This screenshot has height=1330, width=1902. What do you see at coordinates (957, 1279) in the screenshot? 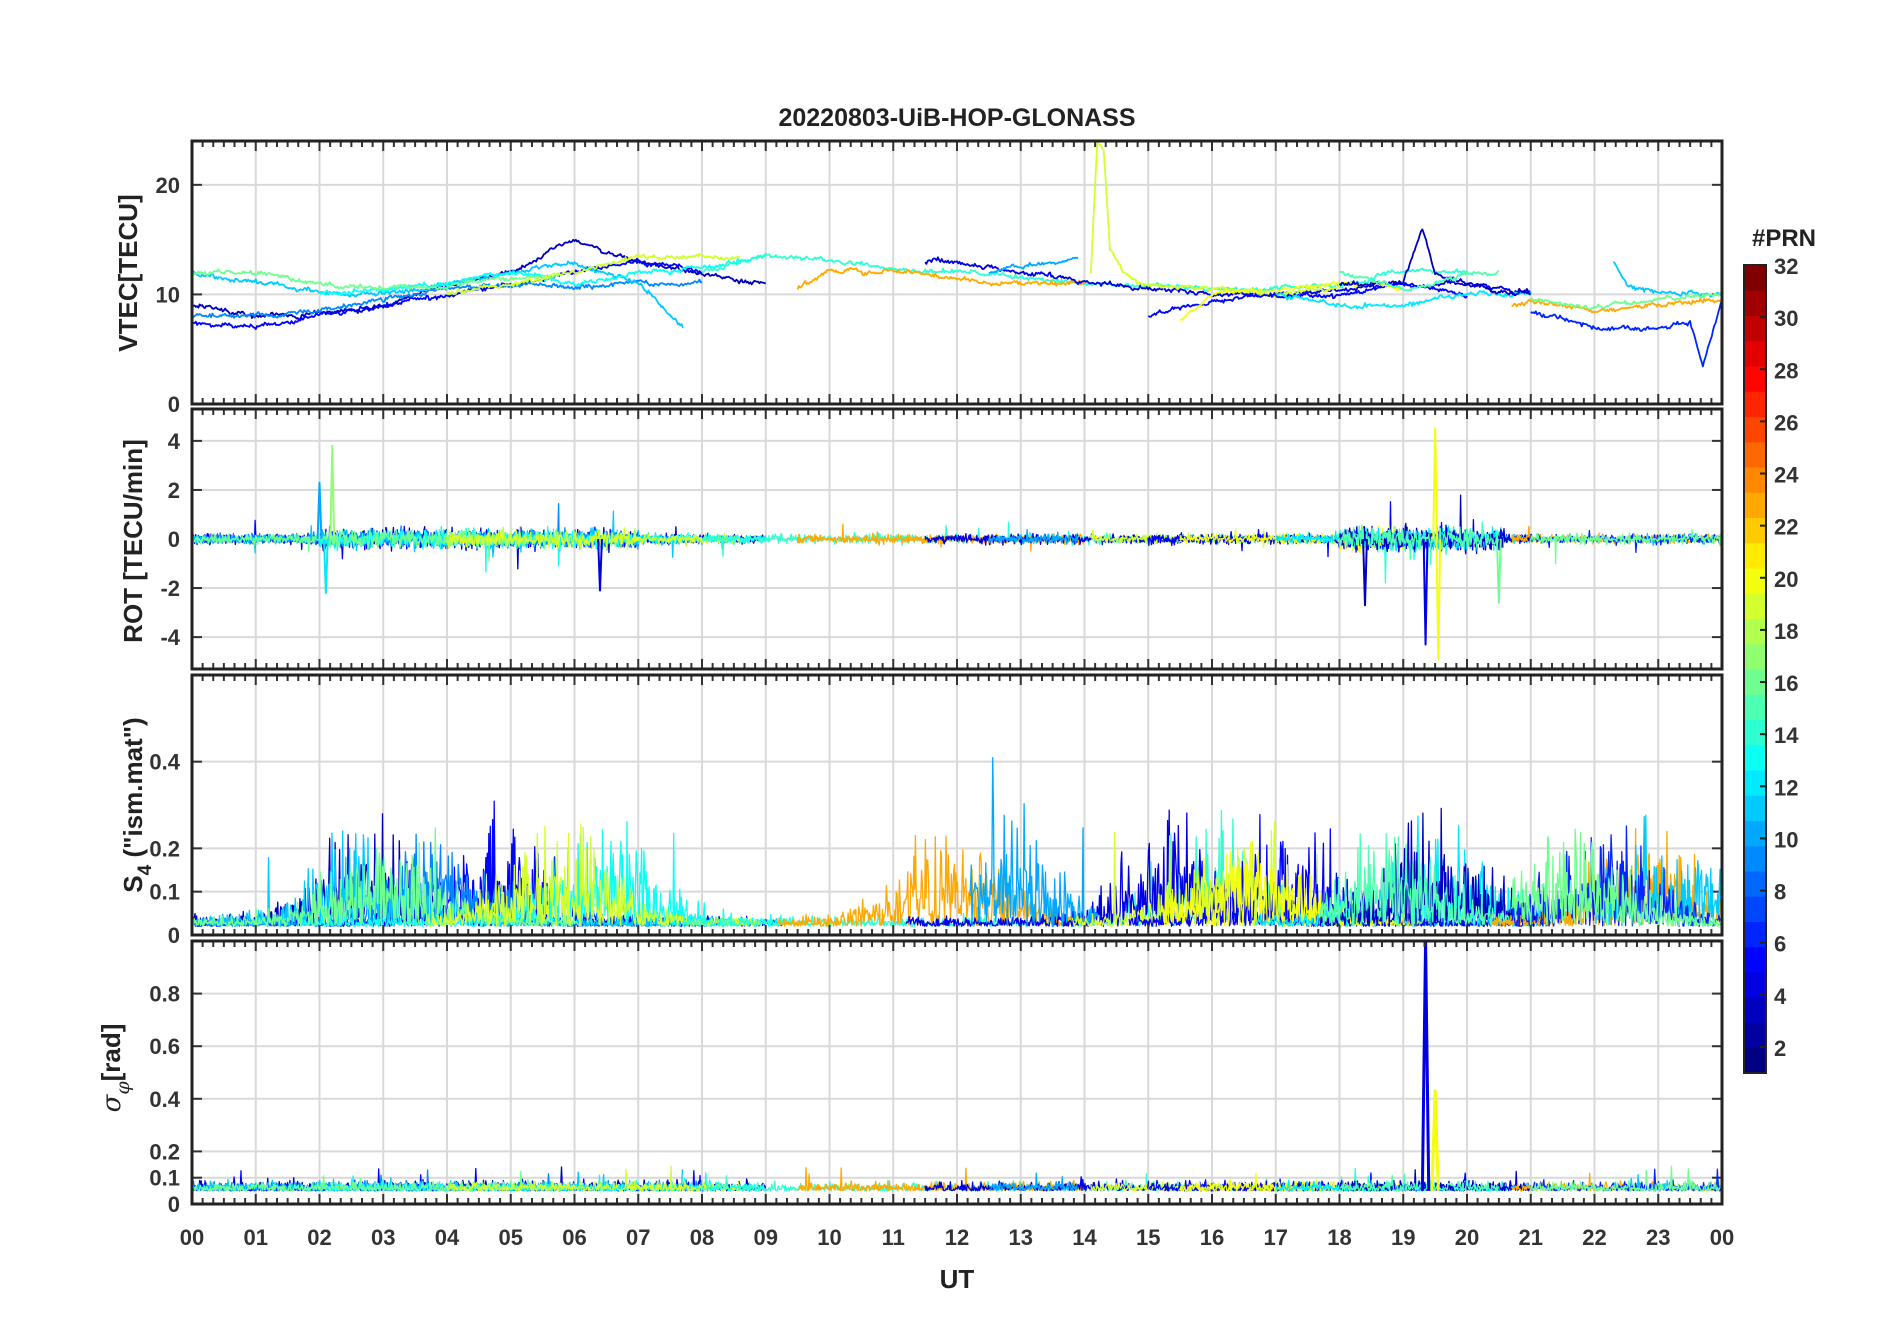
I see `x-axis-label: UT` at bounding box center [957, 1279].